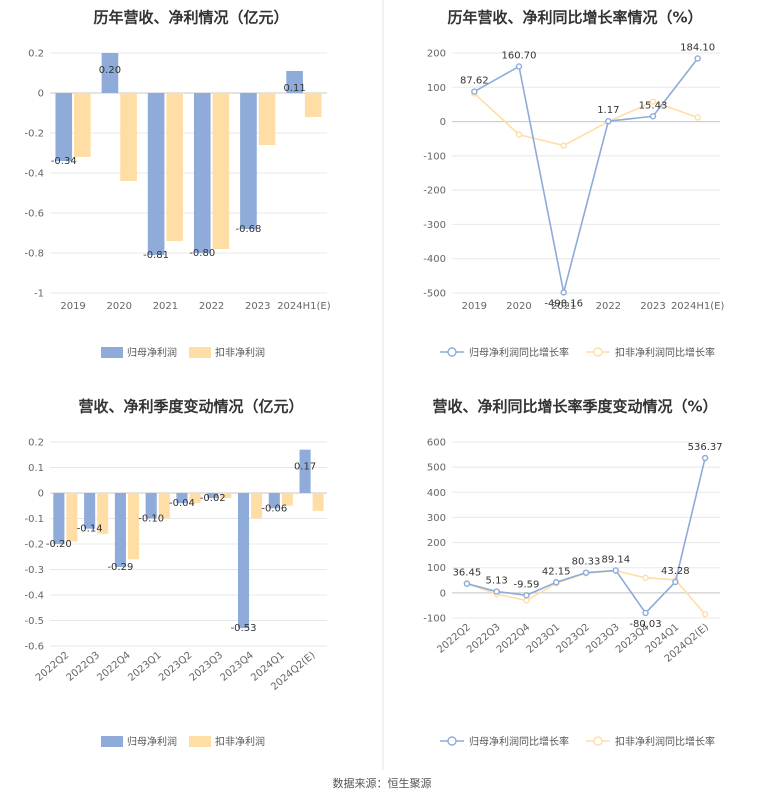  Describe the element at coordinates (586, 562) in the screenshot. I see `data-label: 80.33` at that location.